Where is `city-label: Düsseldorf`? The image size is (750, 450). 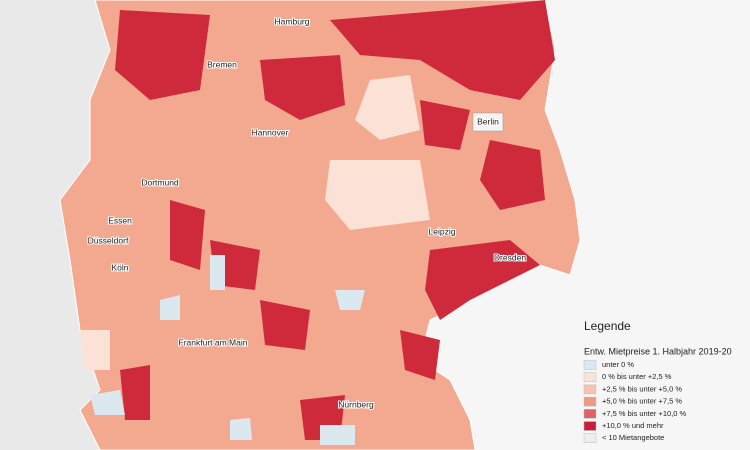
city-label: Düsseldorf is located at coordinates (108, 240).